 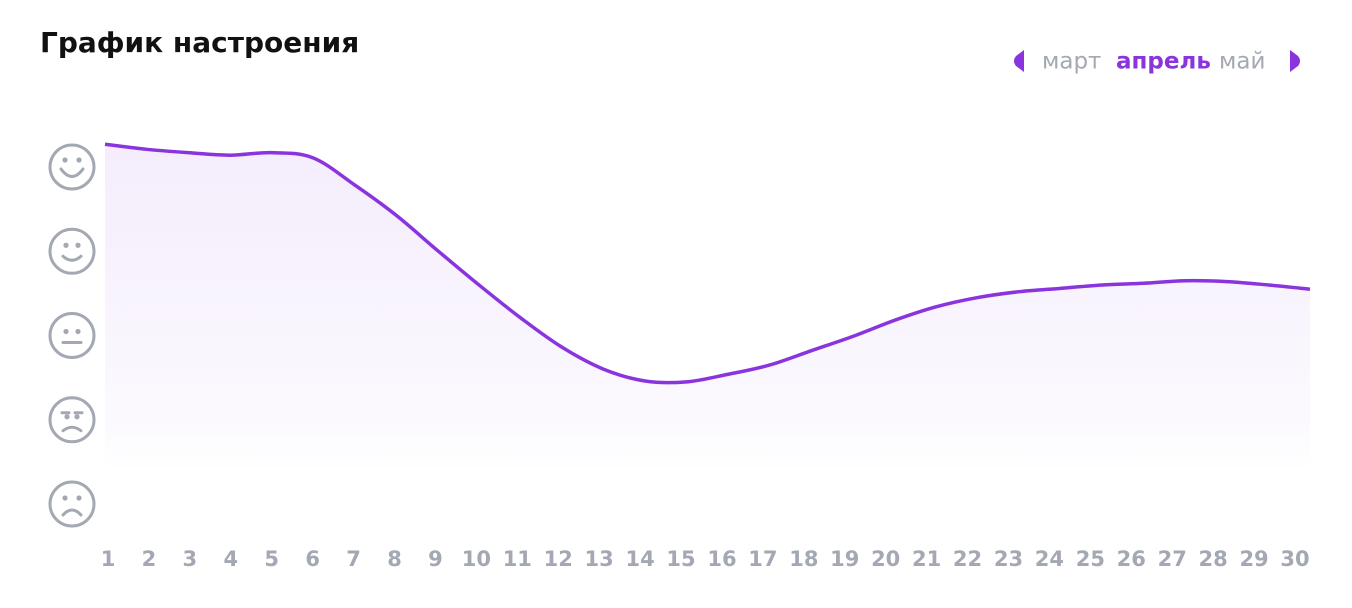 What do you see at coordinates (1242, 62) in the screenshot?
I see `month-next: май` at bounding box center [1242, 62].